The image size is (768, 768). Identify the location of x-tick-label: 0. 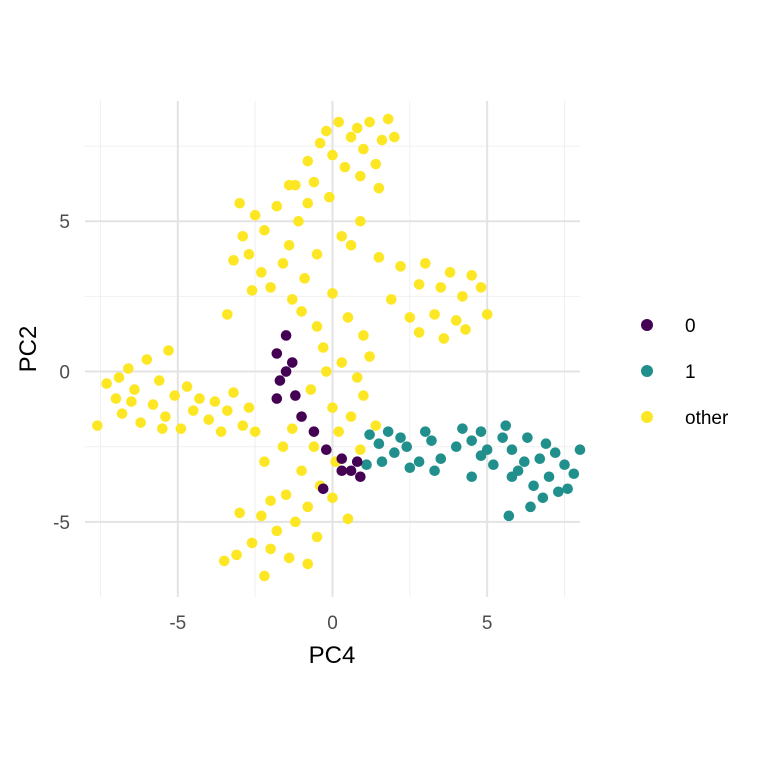
(332, 623).